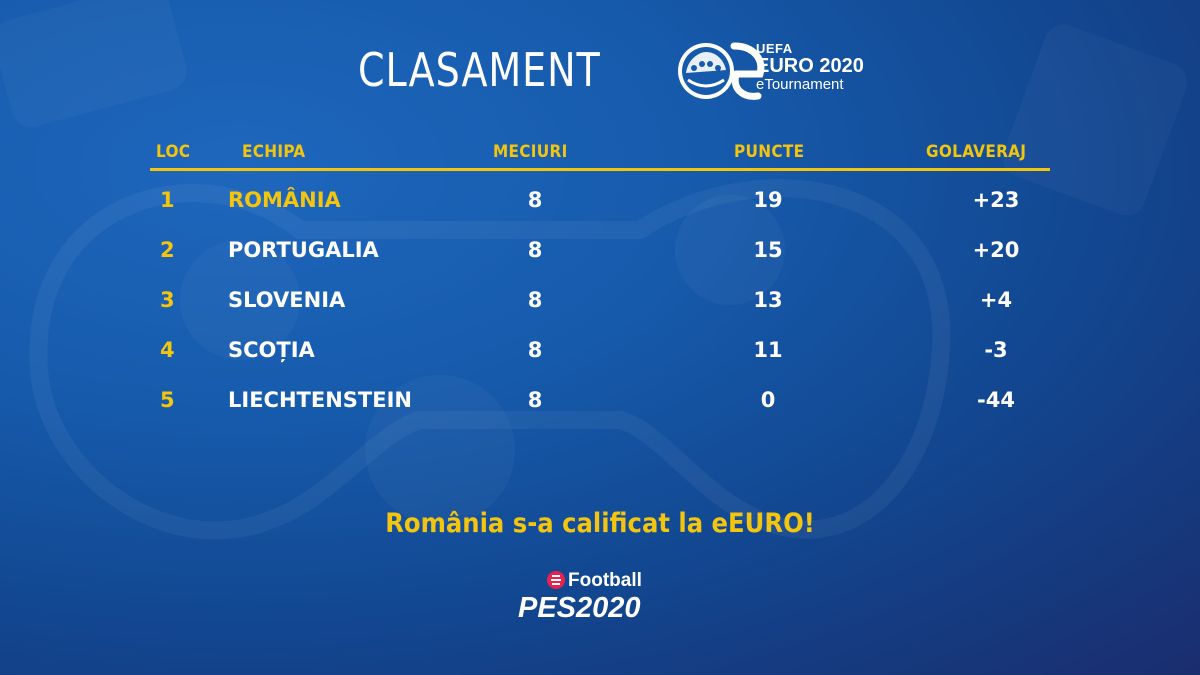  I want to click on column-header-puncte: PUNCTE, so click(769, 152).